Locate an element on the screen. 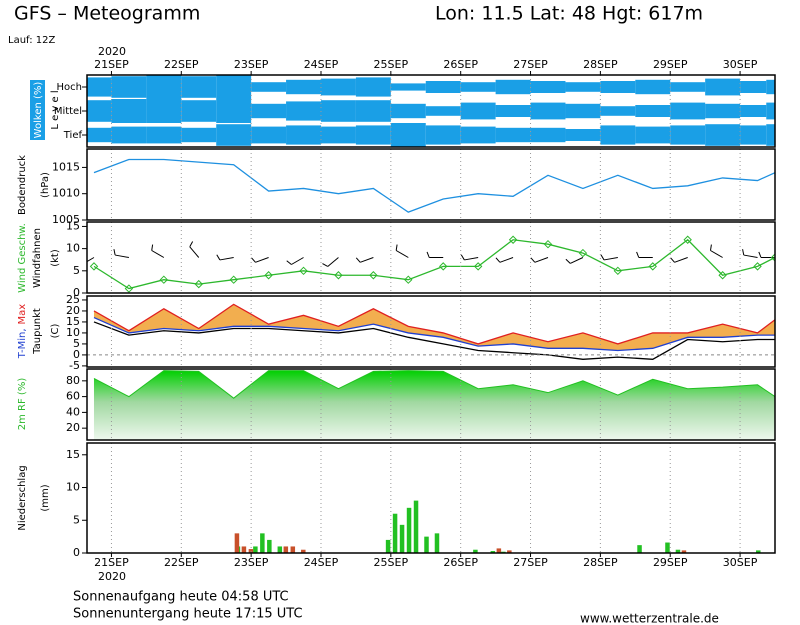  x-tick-label: 28SEP is located at coordinates (600, 64).